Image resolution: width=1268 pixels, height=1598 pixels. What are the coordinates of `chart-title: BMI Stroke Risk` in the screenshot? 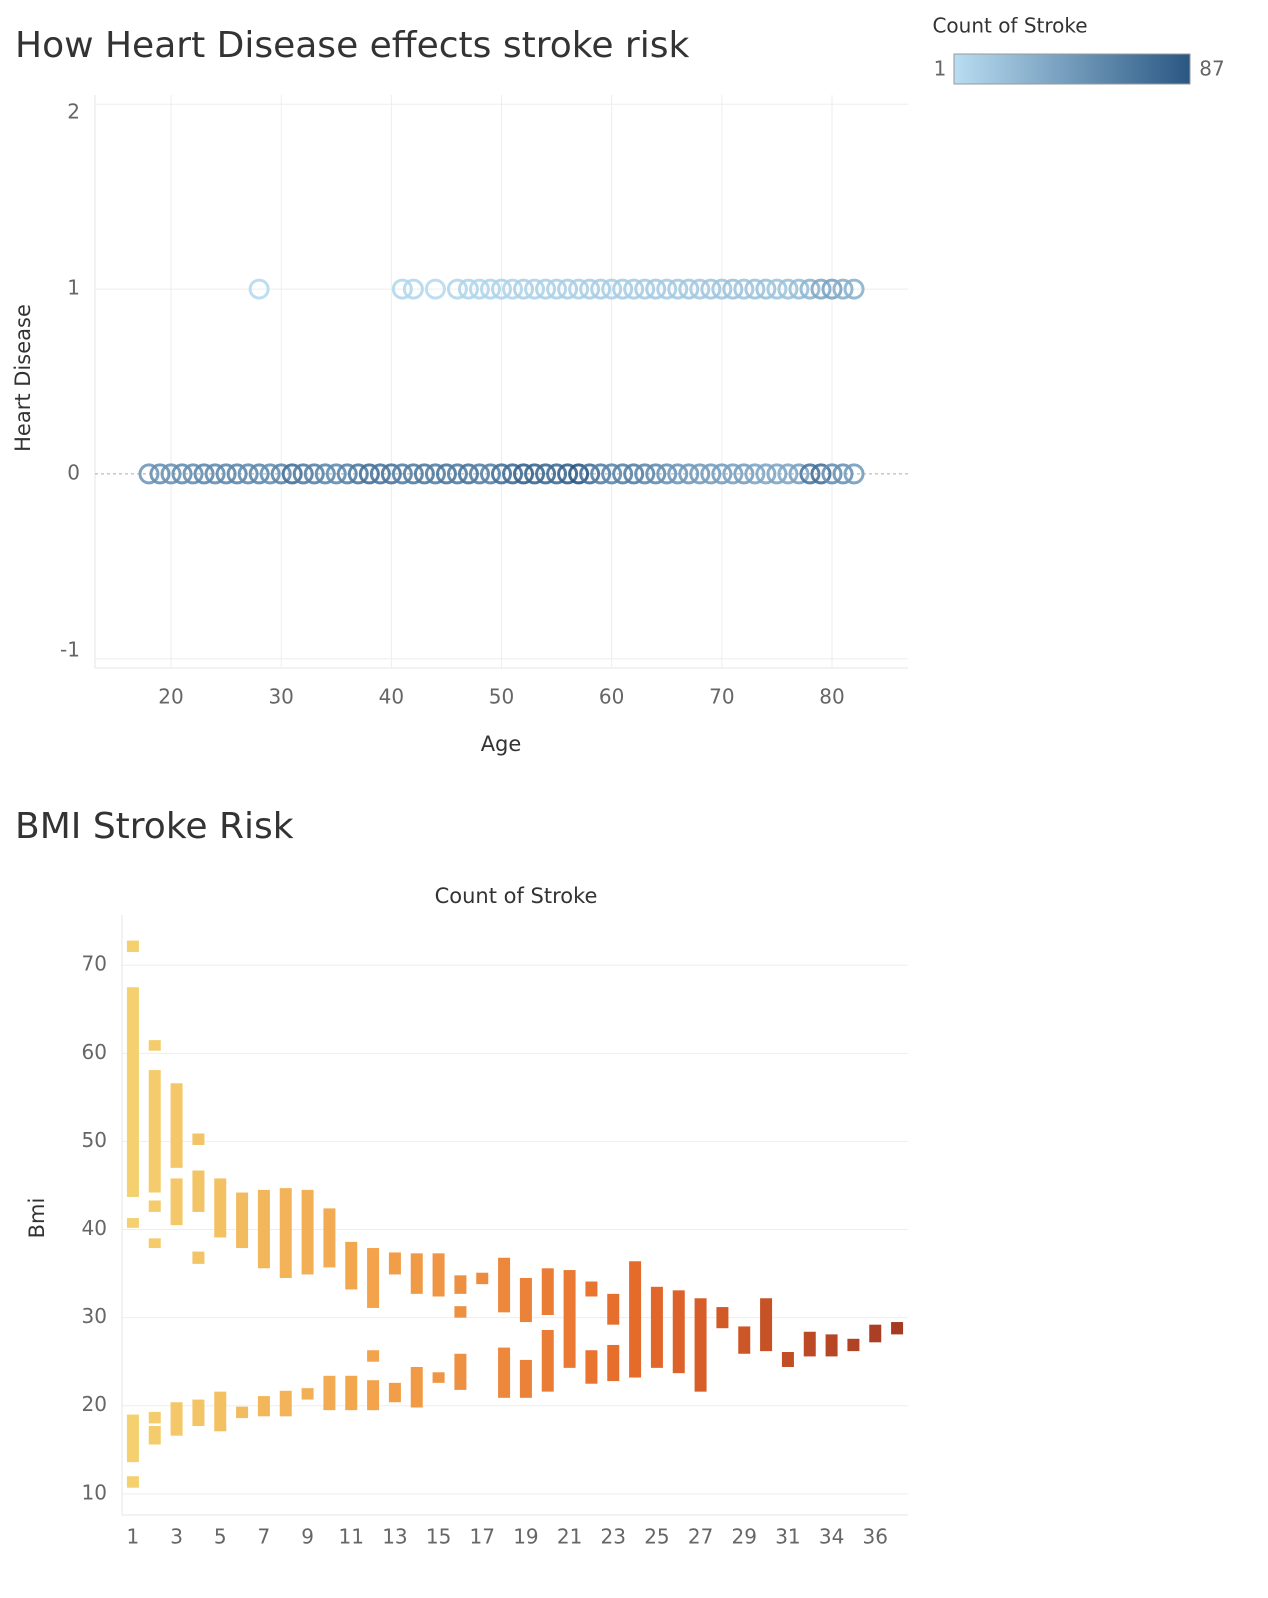 It's located at (154, 826).